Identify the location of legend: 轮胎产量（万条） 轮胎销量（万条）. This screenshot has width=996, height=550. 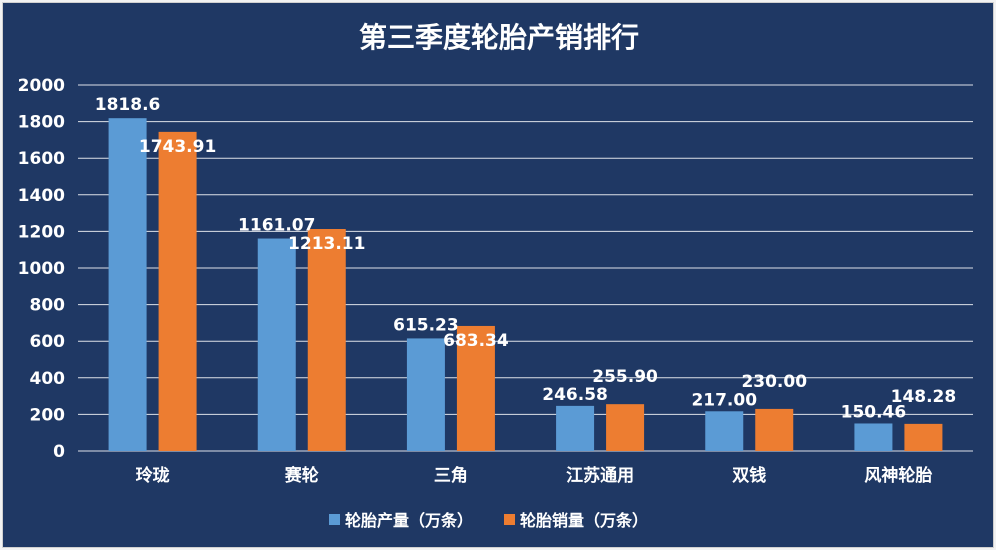
(488, 520).